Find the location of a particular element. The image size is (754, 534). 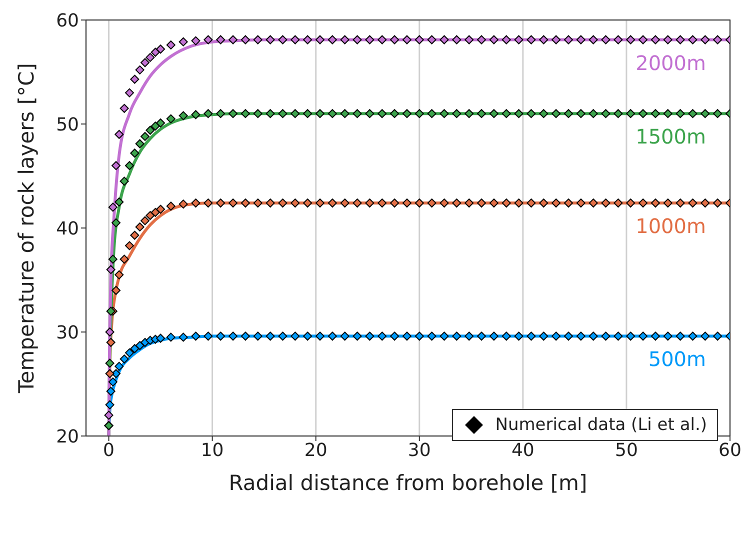

text: Numerical data (Li et al.) is located at coordinates (601, 425).